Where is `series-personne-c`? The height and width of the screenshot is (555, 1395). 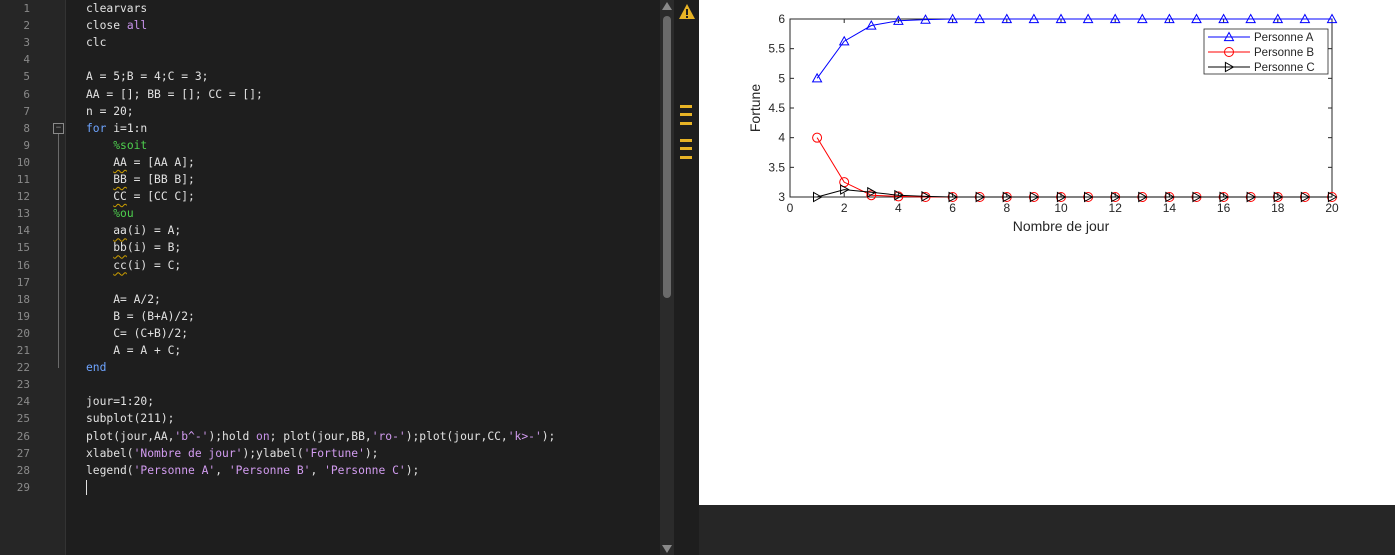
series-personne-c is located at coordinates (1075, 193).